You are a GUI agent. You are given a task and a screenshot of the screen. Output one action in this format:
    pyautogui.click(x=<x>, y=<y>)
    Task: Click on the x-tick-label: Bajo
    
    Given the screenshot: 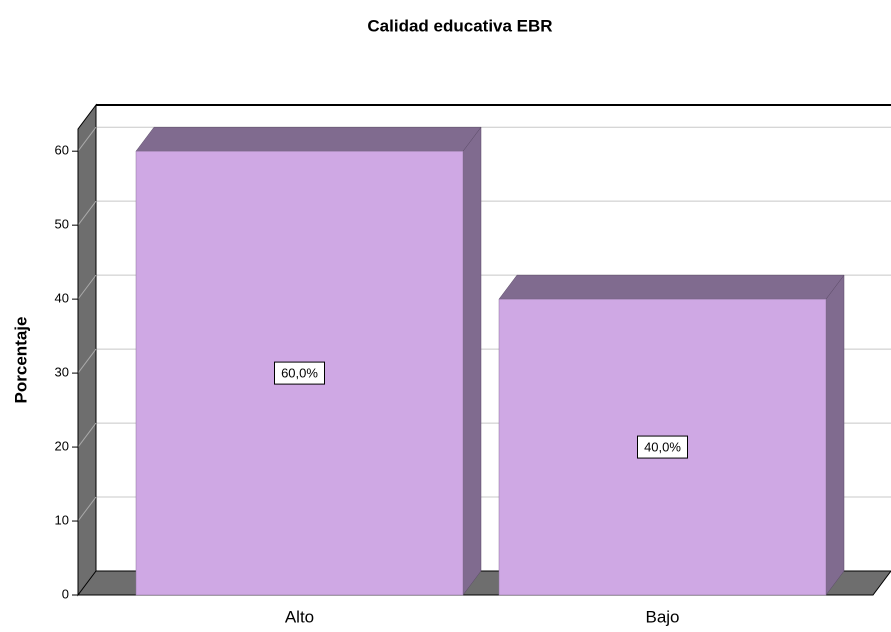 What is the action you would take?
    pyautogui.click(x=662, y=616)
    